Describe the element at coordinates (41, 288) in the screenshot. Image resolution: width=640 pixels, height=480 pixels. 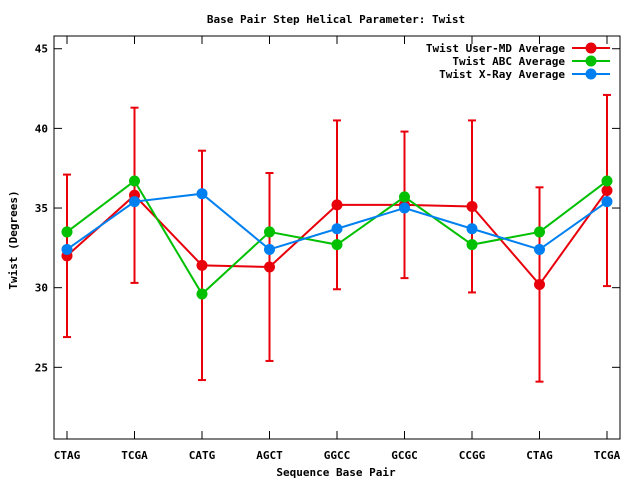
I see `y-tick-label: 30` at that location.